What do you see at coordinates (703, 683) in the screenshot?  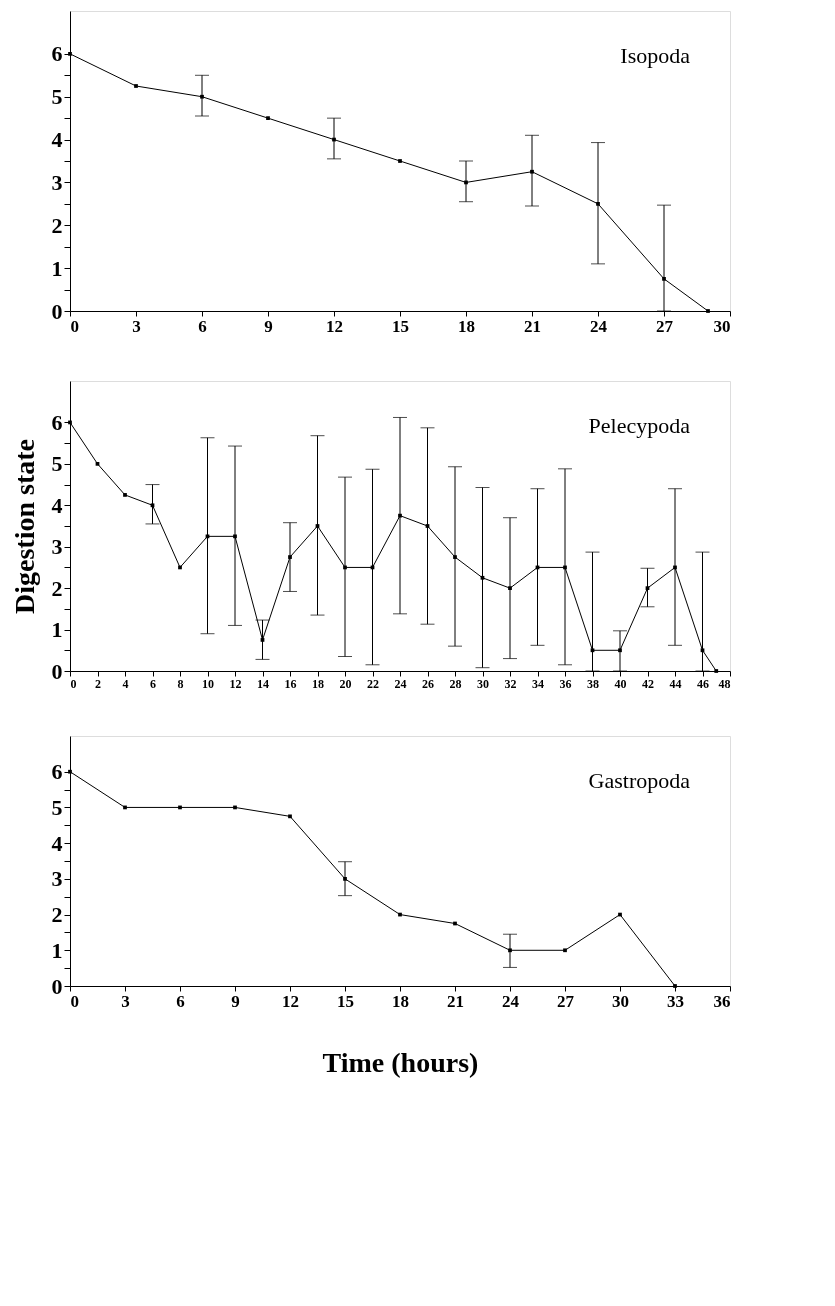 I see `x-tick-label: 46` at bounding box center [703, 683].